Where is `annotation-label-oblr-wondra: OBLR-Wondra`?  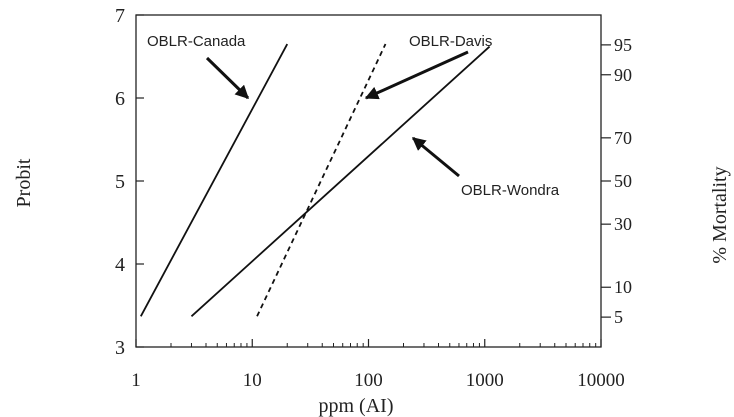 annotation-label-oblr-wondra: OBLR-Wondra is located at coordinates (510, 190).